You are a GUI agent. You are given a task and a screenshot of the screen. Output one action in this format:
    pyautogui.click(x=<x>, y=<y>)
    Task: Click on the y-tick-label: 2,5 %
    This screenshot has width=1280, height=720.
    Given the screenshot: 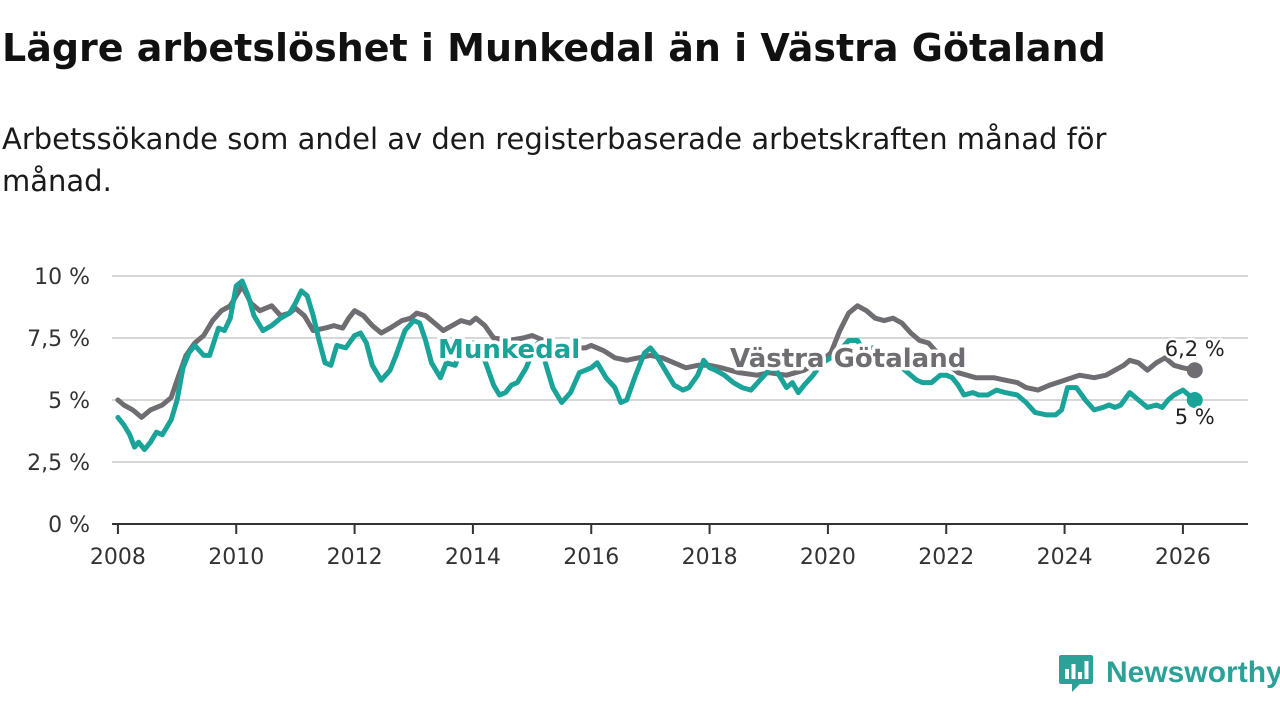 What is the action you would take?
    pyautogui.click(x=58, y=463)
    